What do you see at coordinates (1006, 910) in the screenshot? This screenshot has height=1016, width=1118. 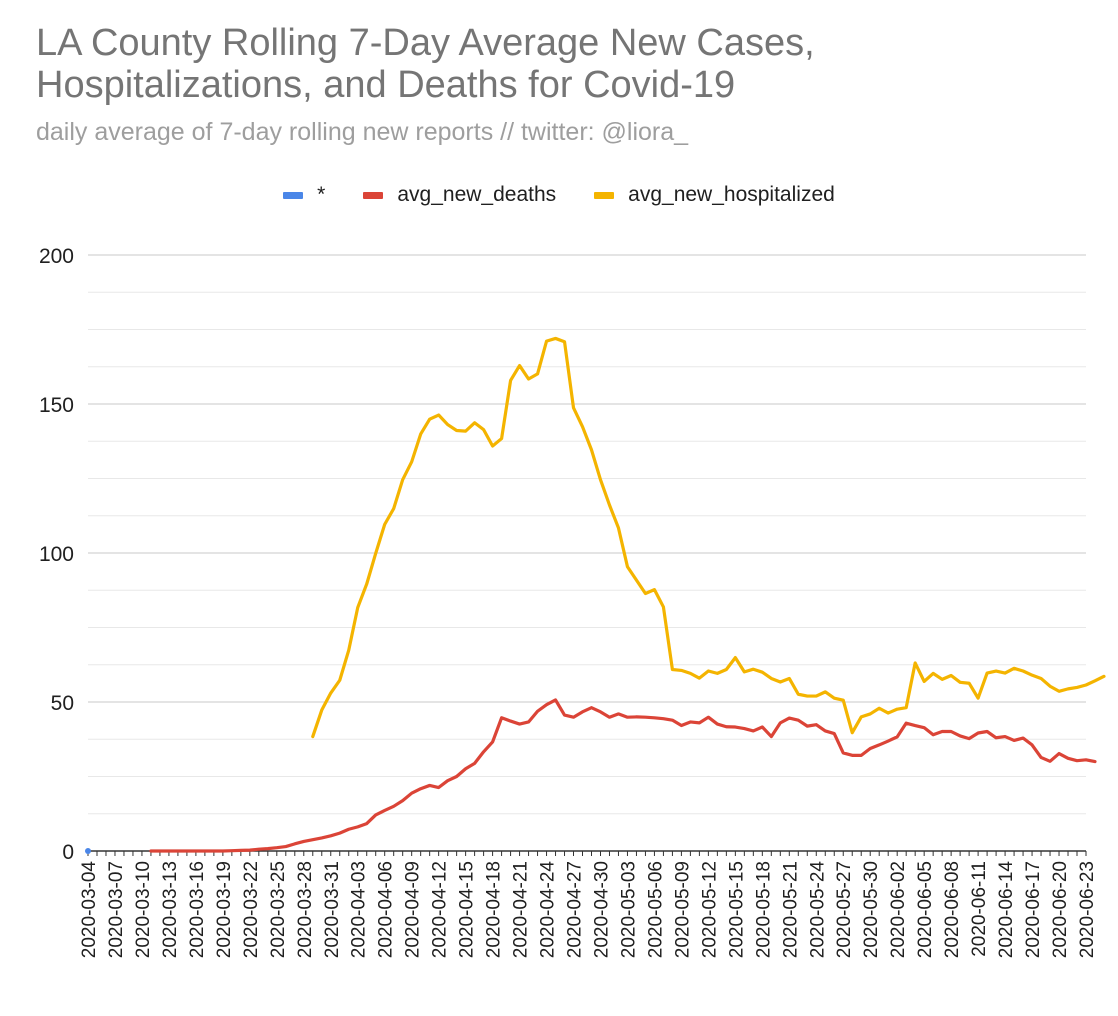 I see `x-tick-label: 2020-06-14` at bounding box center [1006, 910].